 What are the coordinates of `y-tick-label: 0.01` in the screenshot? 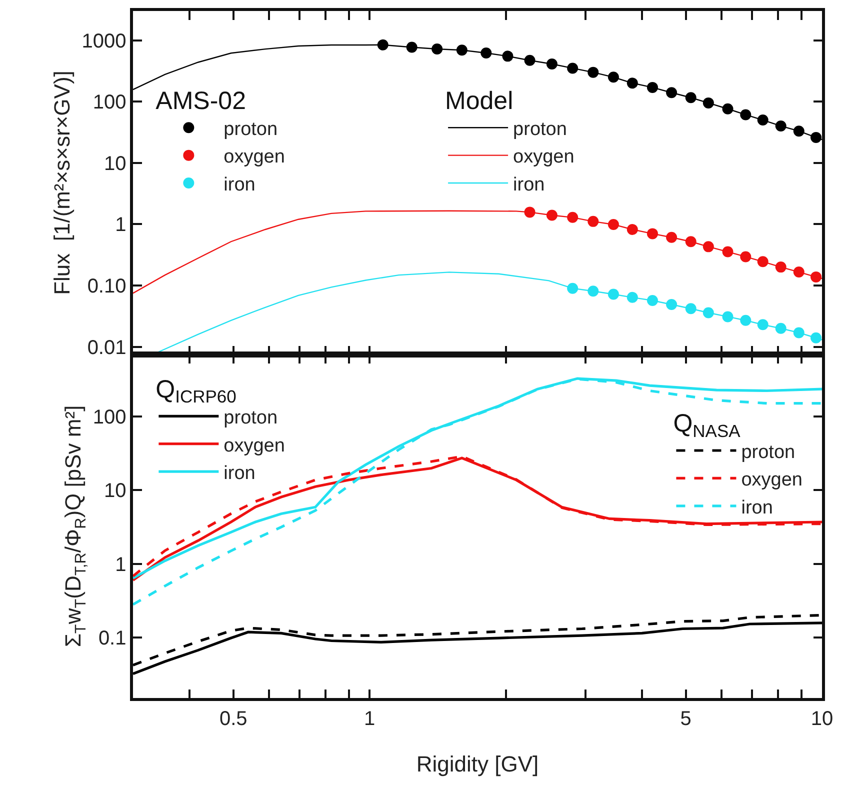 It's located at (106, 347).